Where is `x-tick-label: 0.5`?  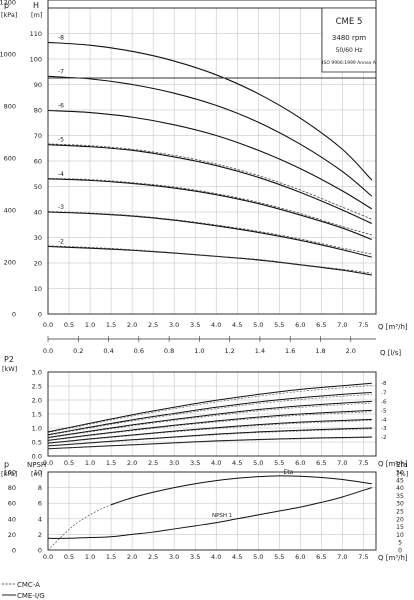
x-tick-label: 0.5 is located at coordinates (69, 463).